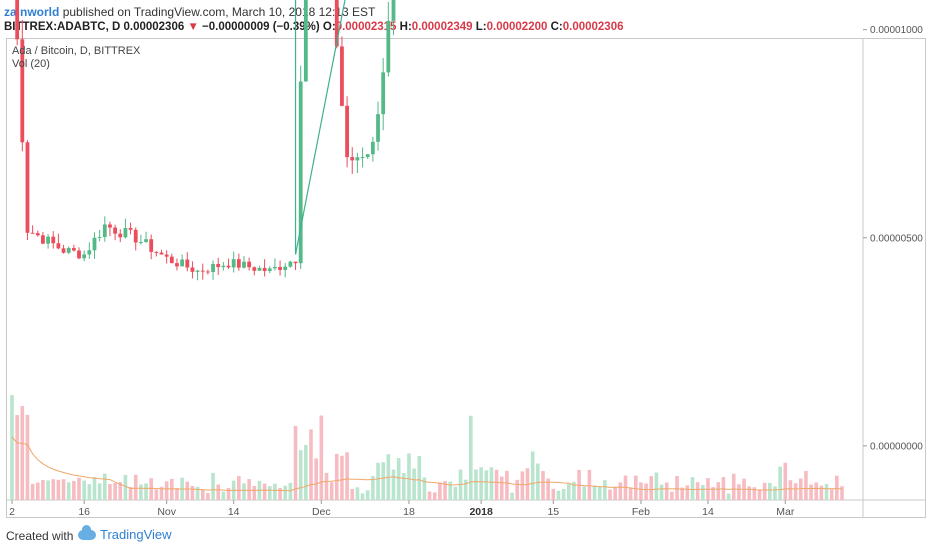  Describe the element at coordinates (154, 27) in the screenshot. I see `last-price: 0.00002306` at that location.